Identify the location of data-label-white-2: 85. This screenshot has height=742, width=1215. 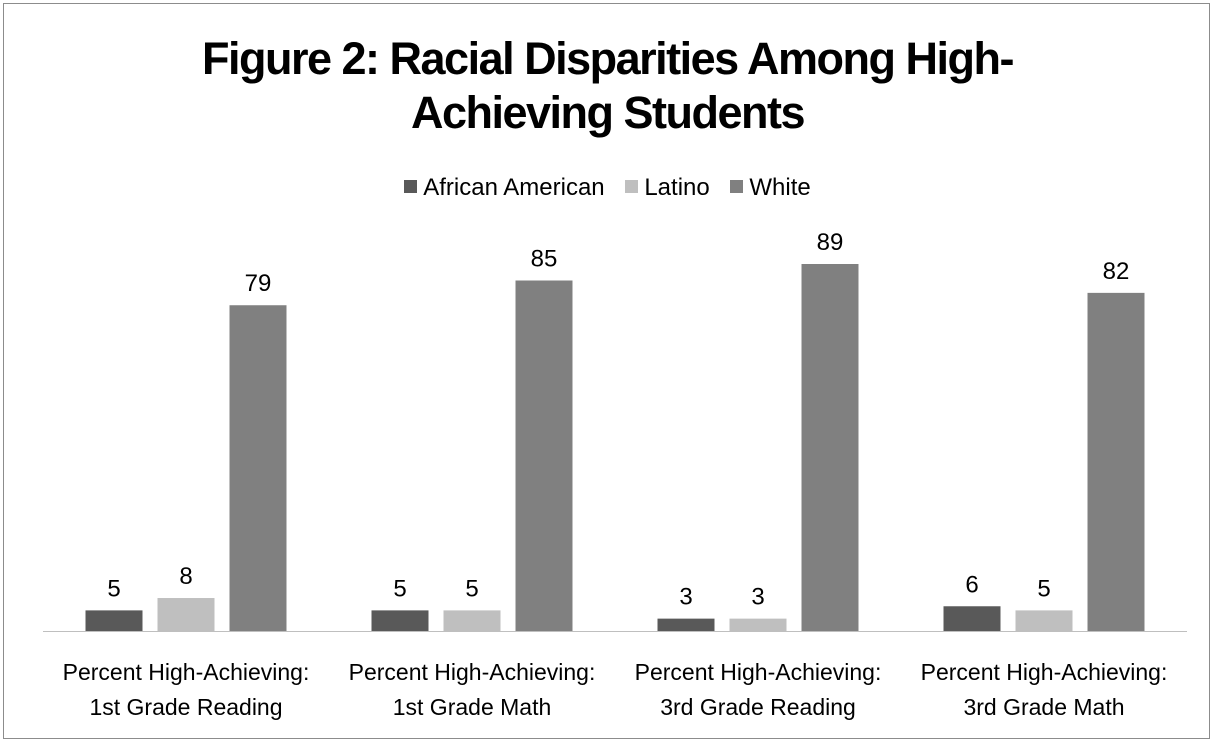
(544, 258).